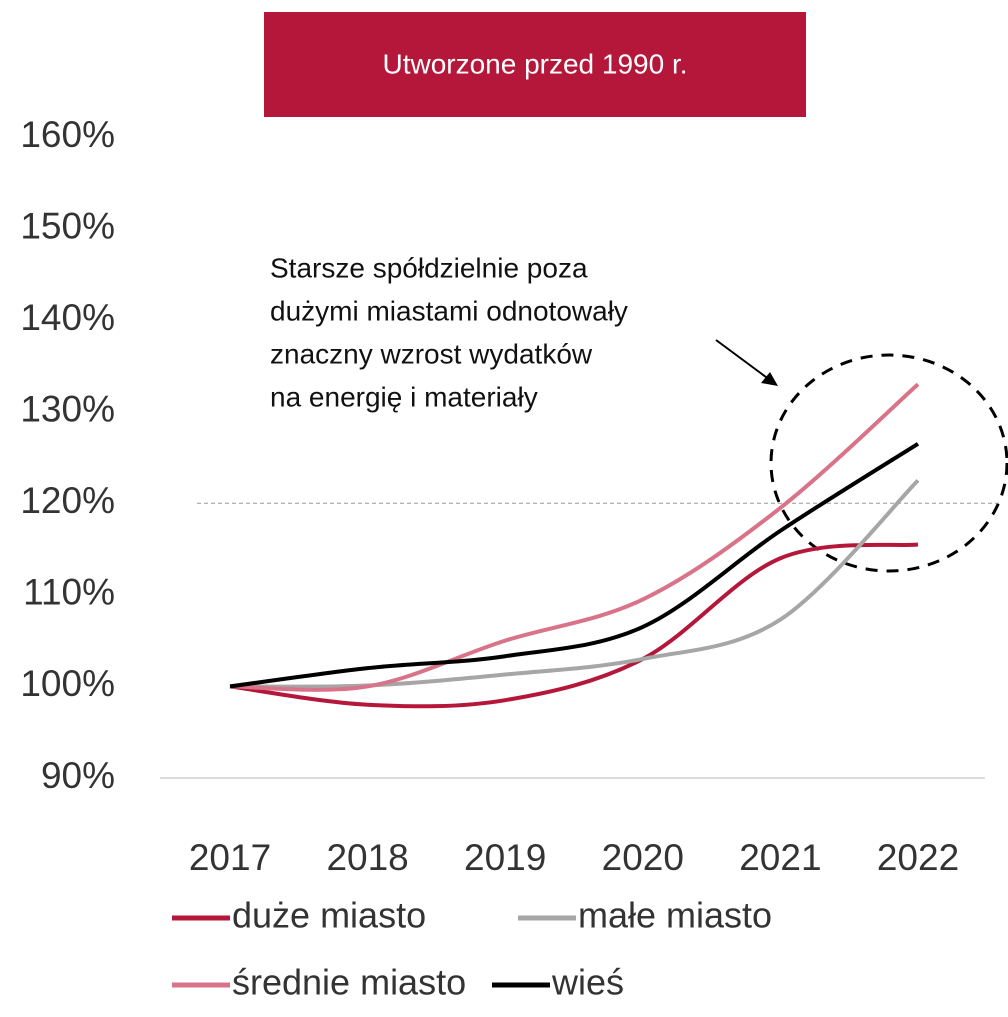  Describe the element at coordinates (67, 683) in the screenshot. I see `y-tick-label: 100%` at that location.